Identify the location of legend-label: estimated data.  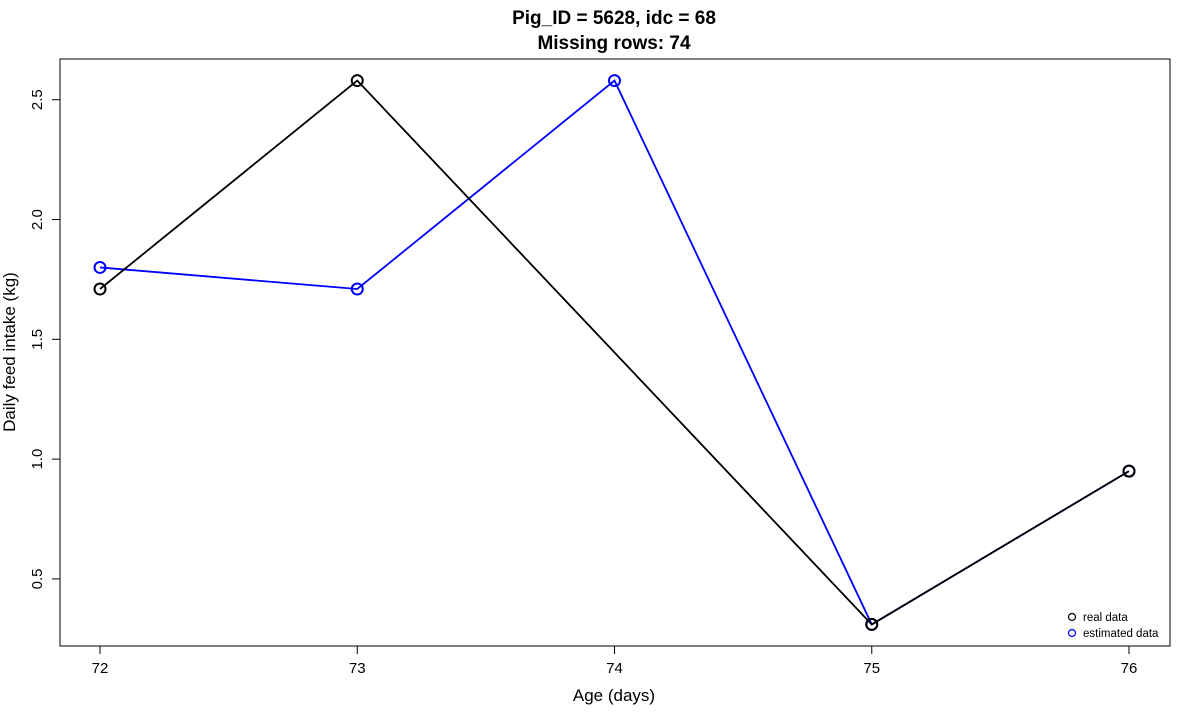
(1121, 634).